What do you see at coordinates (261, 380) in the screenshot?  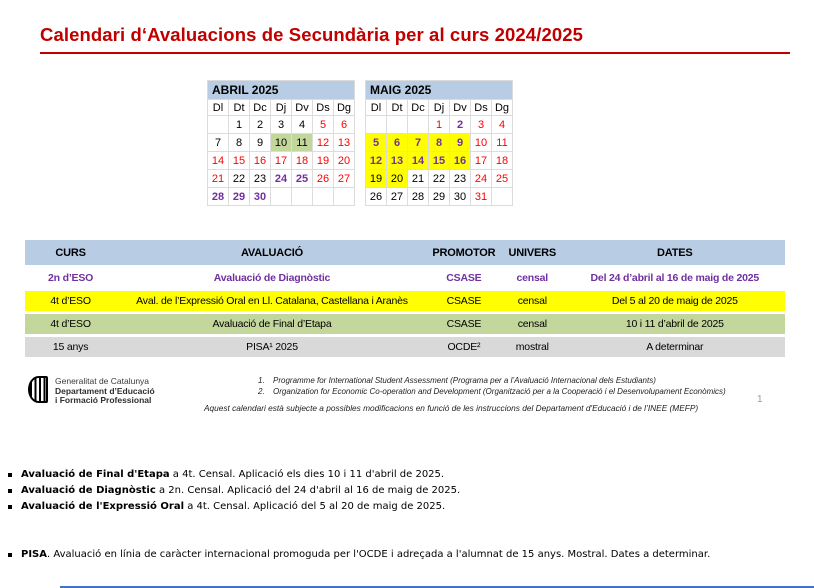 I see `footnote-number: 1.` at bounding box center [261, 380].